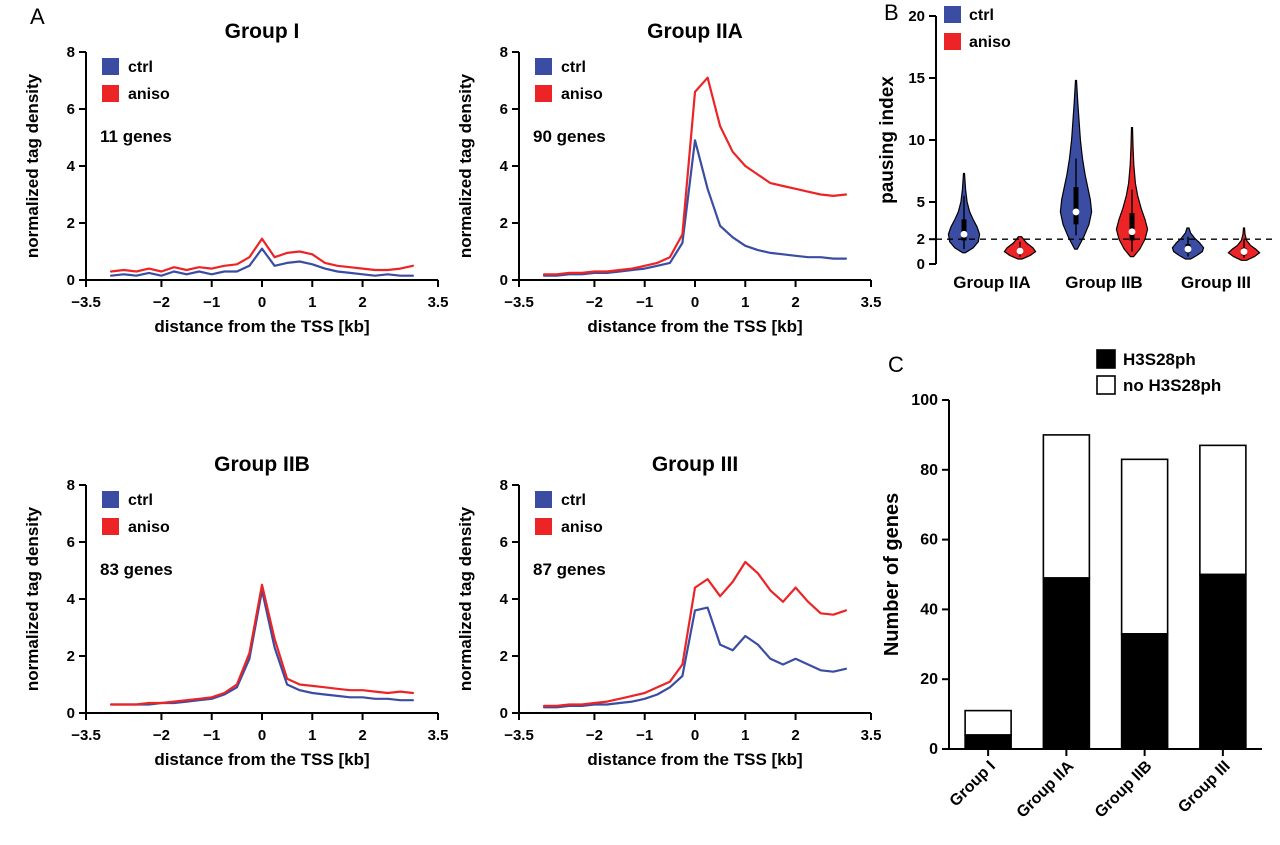 This screenshot has width=1280, height=845. What do you see at coordinates (916, 78) in the screenshot?
I see `y-tick-label: 15` at bounding box center [916, 78].